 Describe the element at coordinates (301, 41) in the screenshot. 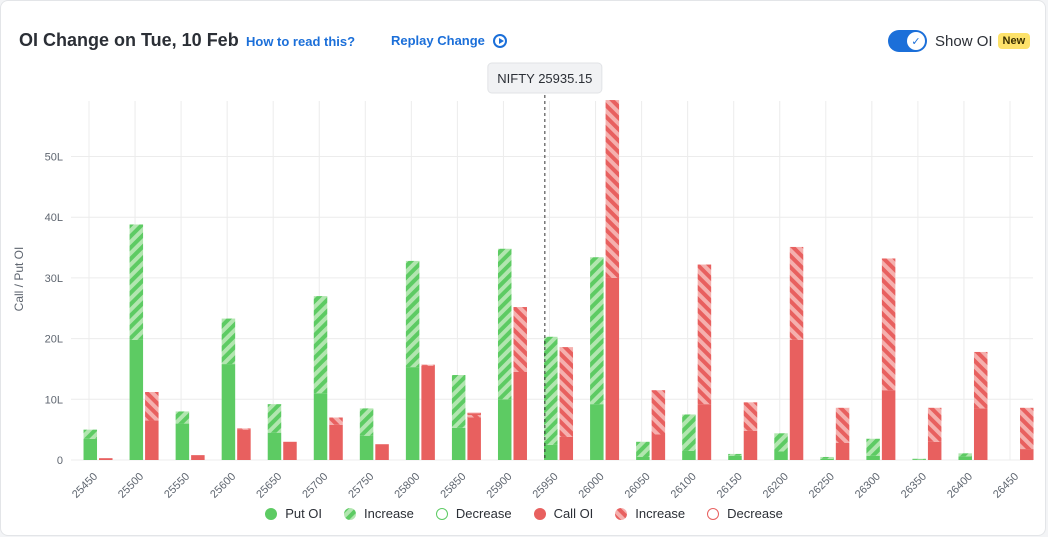

I see `how-to-read-link: How to read this?` at that location.